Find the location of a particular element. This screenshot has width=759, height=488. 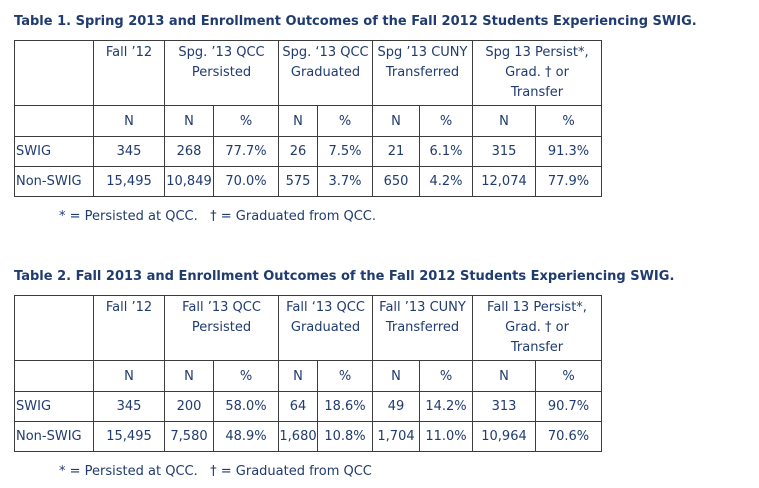

column-header-persisted: Fall ’13 QCC Persisted is located at coordinates (221, 328).